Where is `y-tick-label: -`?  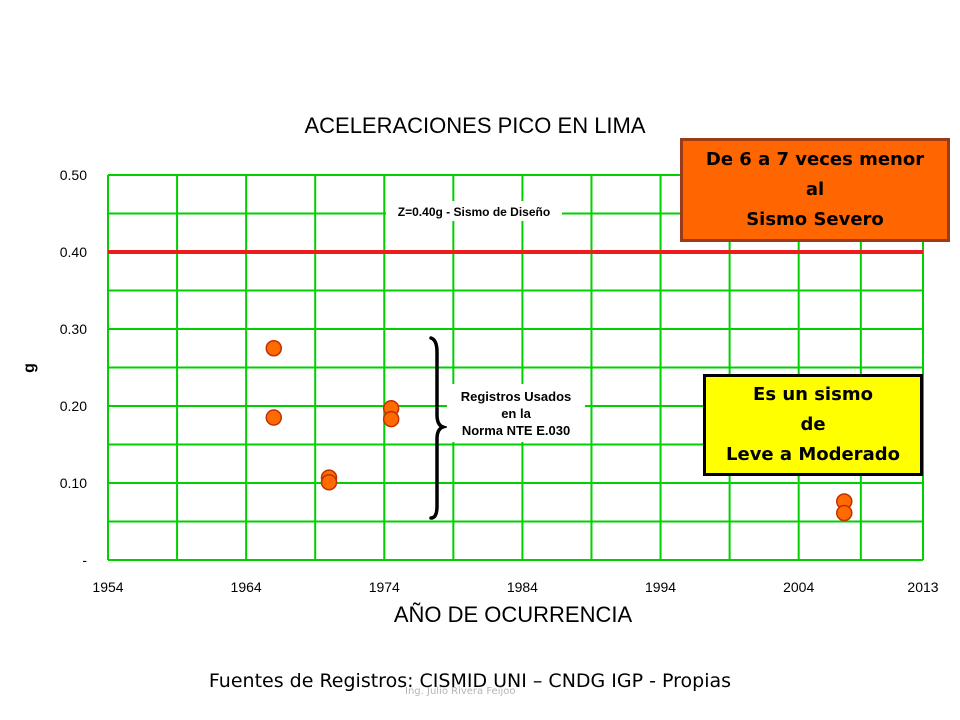
y-tick-label: - is located at coordinates (84, 560).